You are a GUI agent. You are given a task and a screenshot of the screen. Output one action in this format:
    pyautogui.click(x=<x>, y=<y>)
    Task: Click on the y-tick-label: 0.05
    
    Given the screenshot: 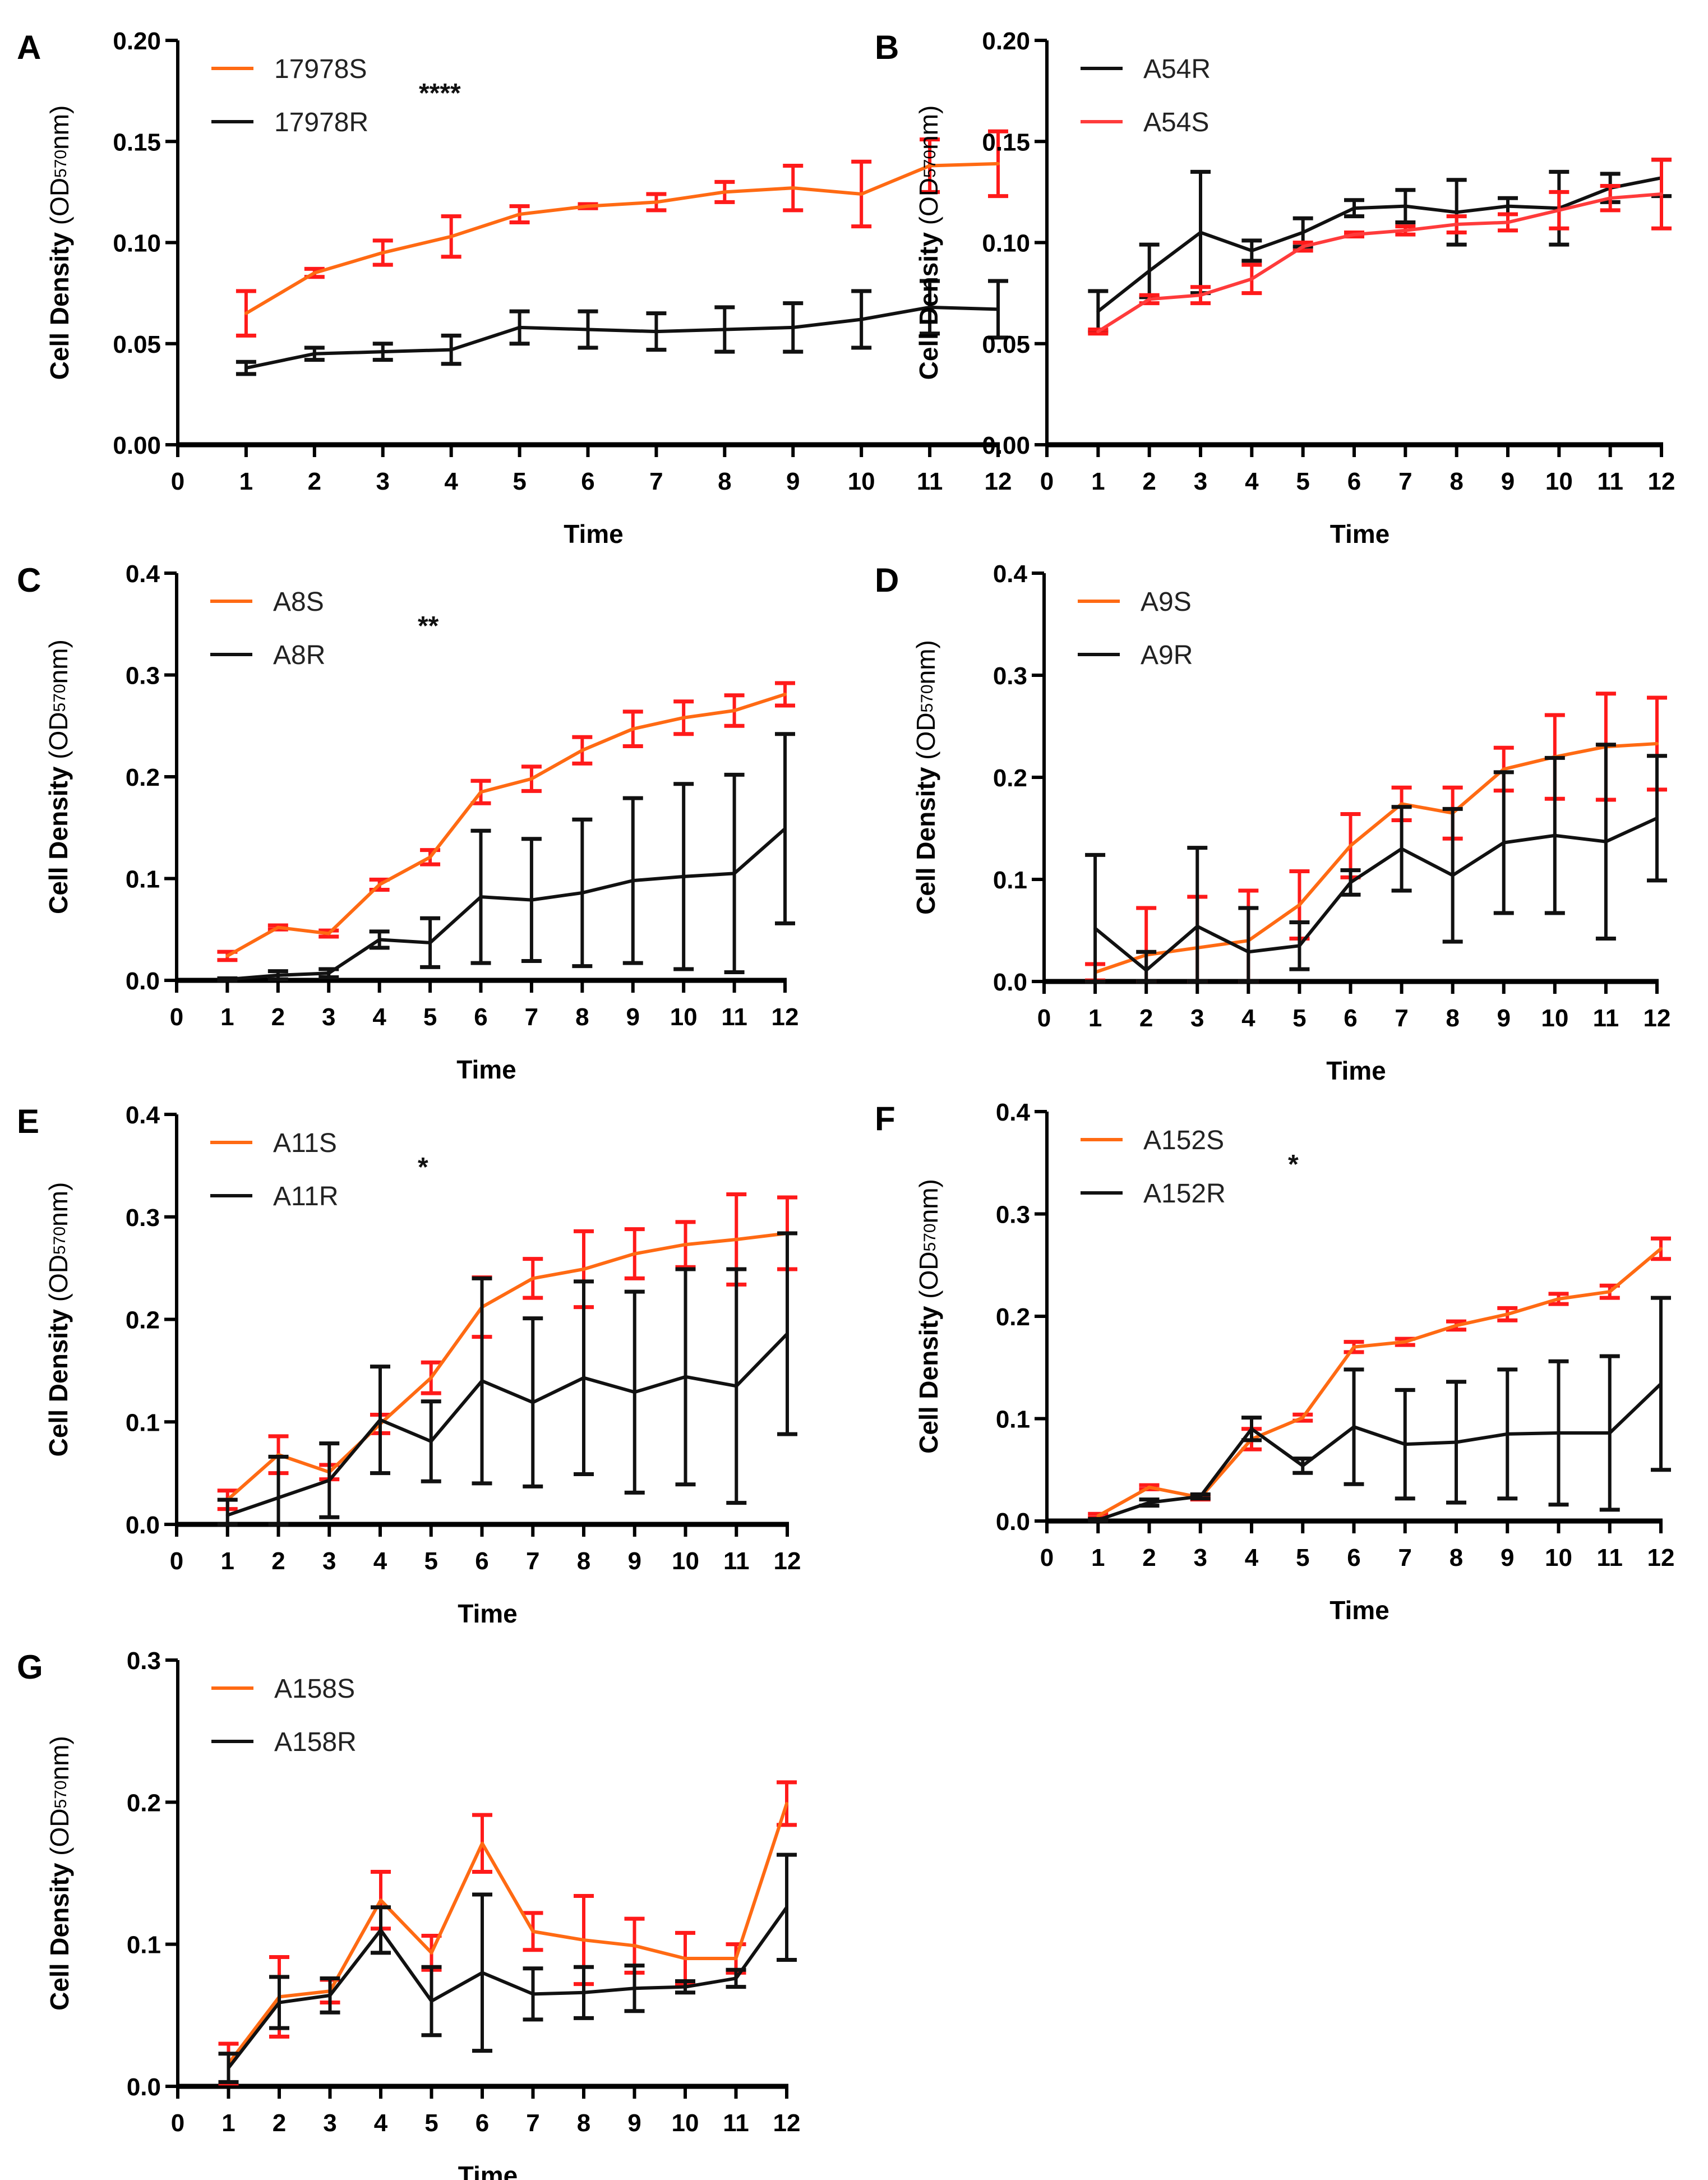 What is the action you would take?
    pyautogui.click(x=1006, y=344)
    